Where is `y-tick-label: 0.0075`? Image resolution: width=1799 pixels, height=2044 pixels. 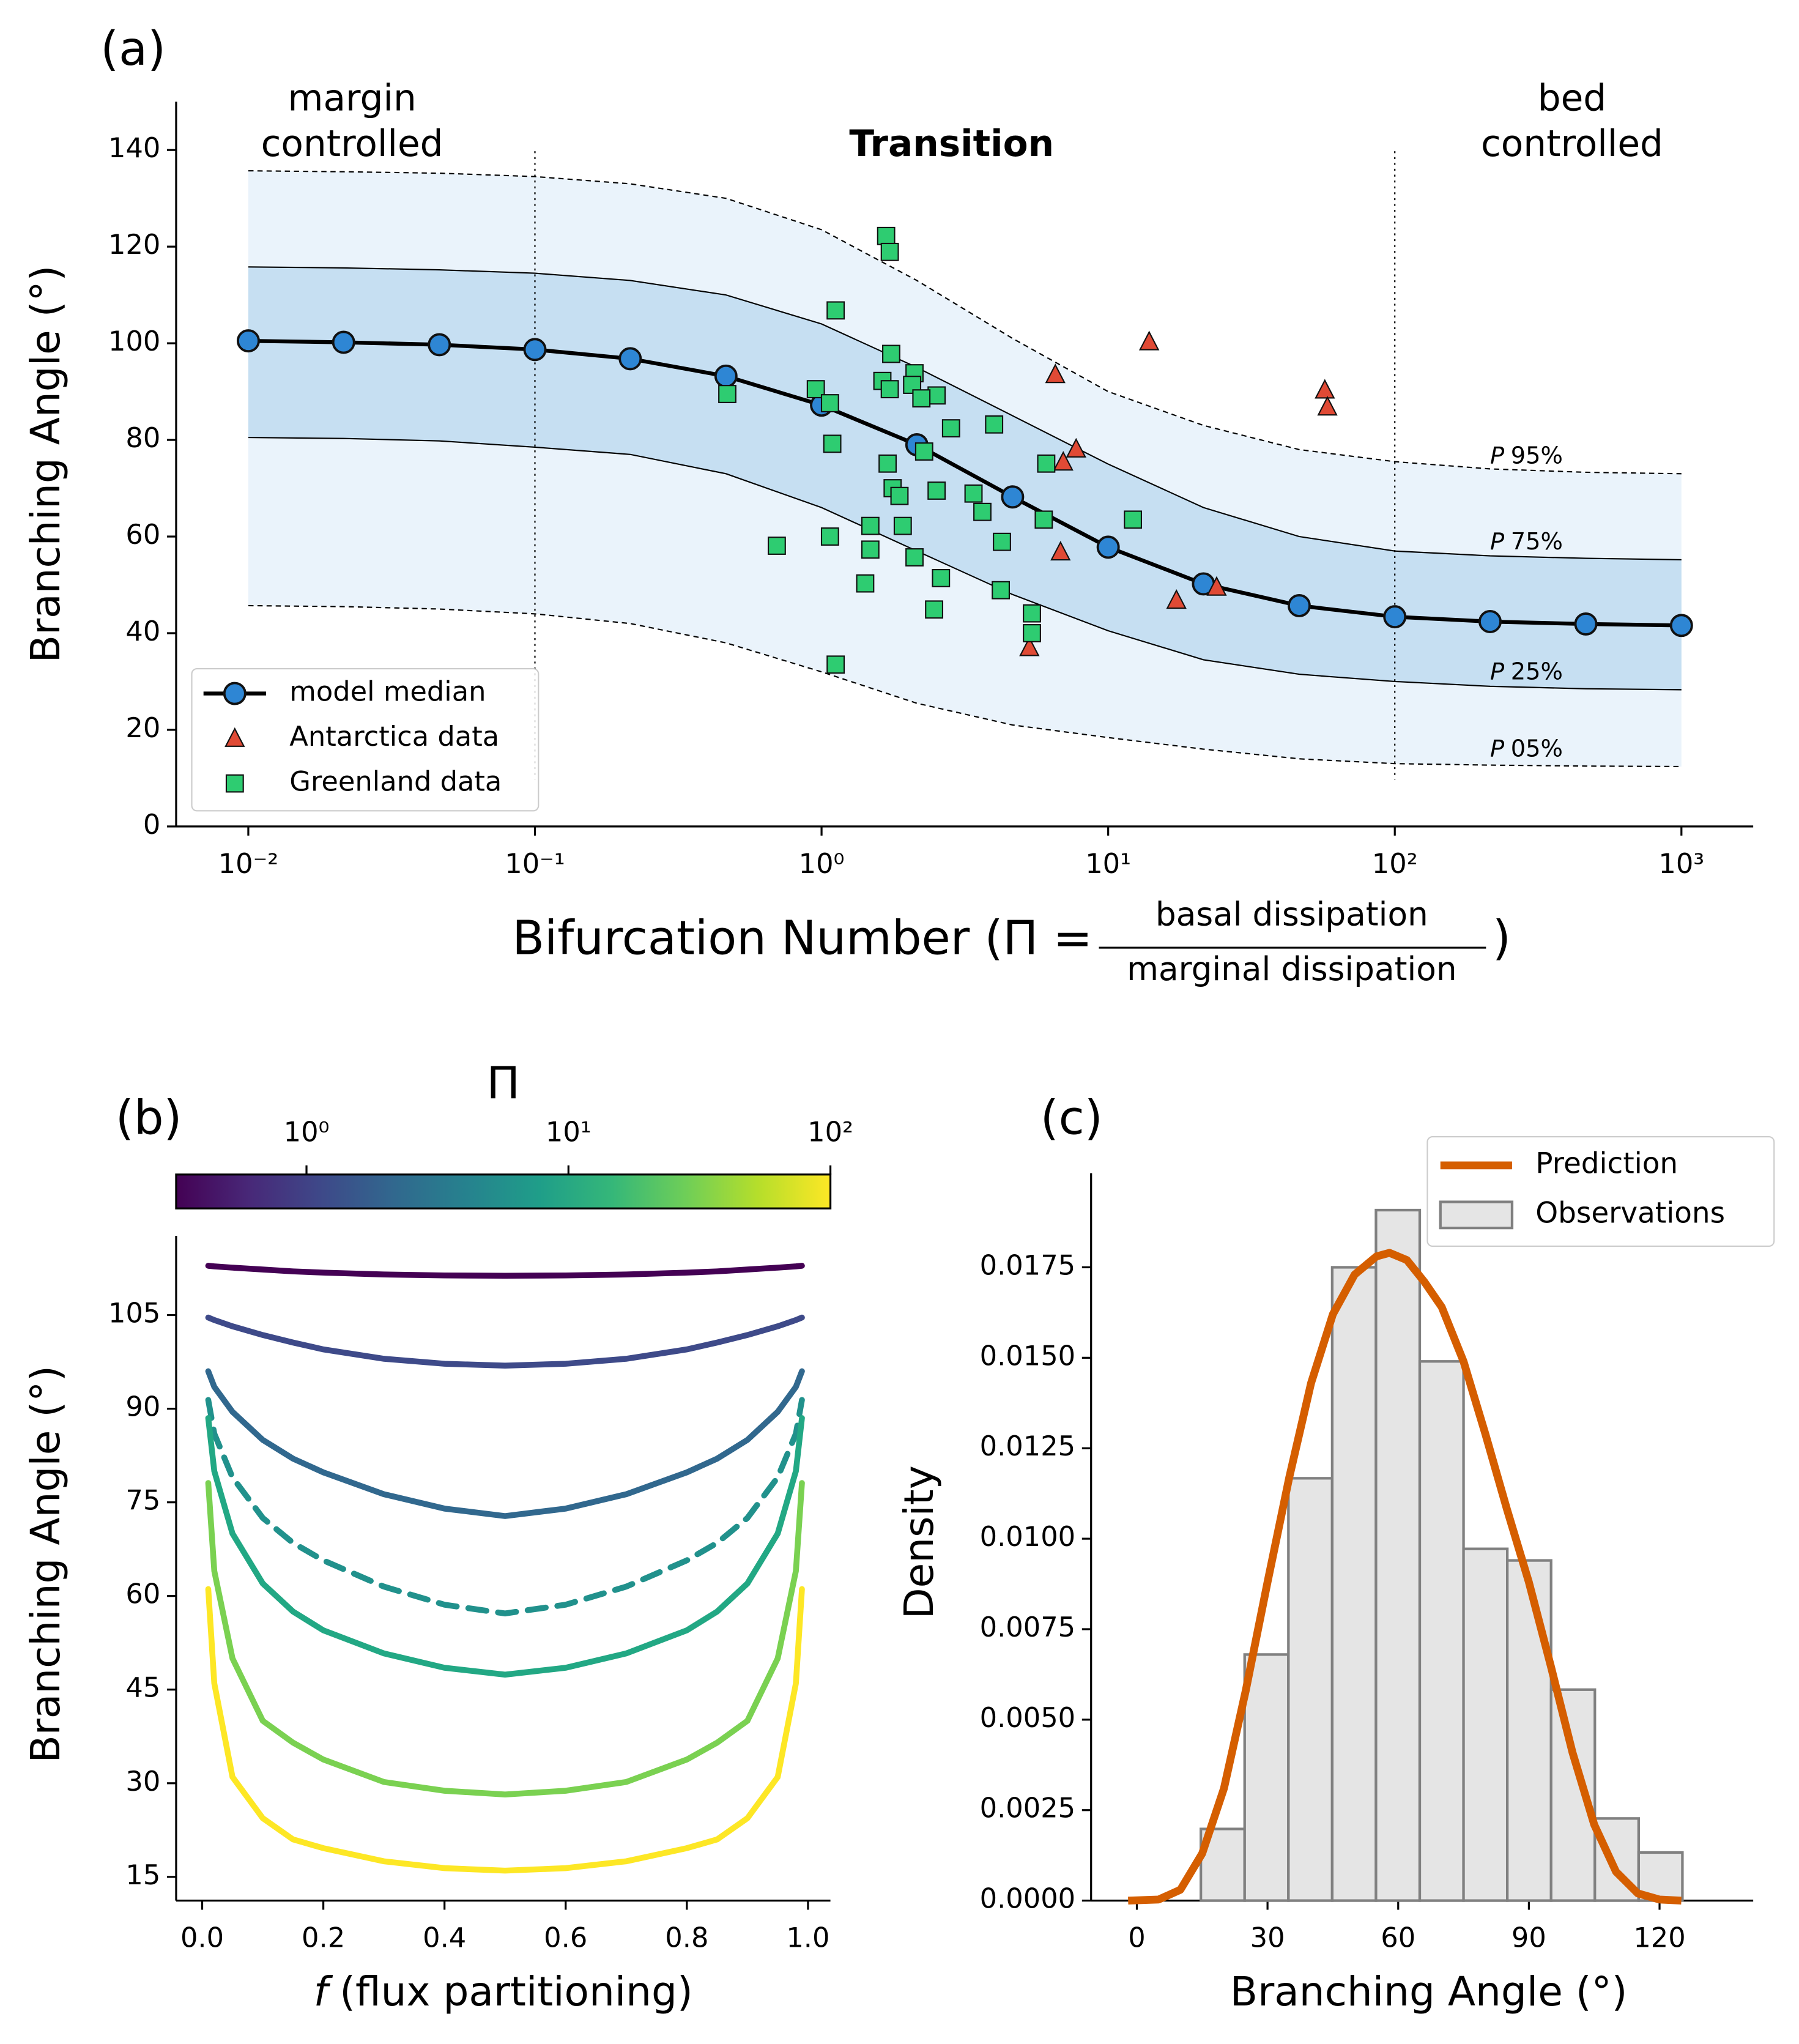 y-tick-label: 0.0075 is located at coordinates (1028, 1627).